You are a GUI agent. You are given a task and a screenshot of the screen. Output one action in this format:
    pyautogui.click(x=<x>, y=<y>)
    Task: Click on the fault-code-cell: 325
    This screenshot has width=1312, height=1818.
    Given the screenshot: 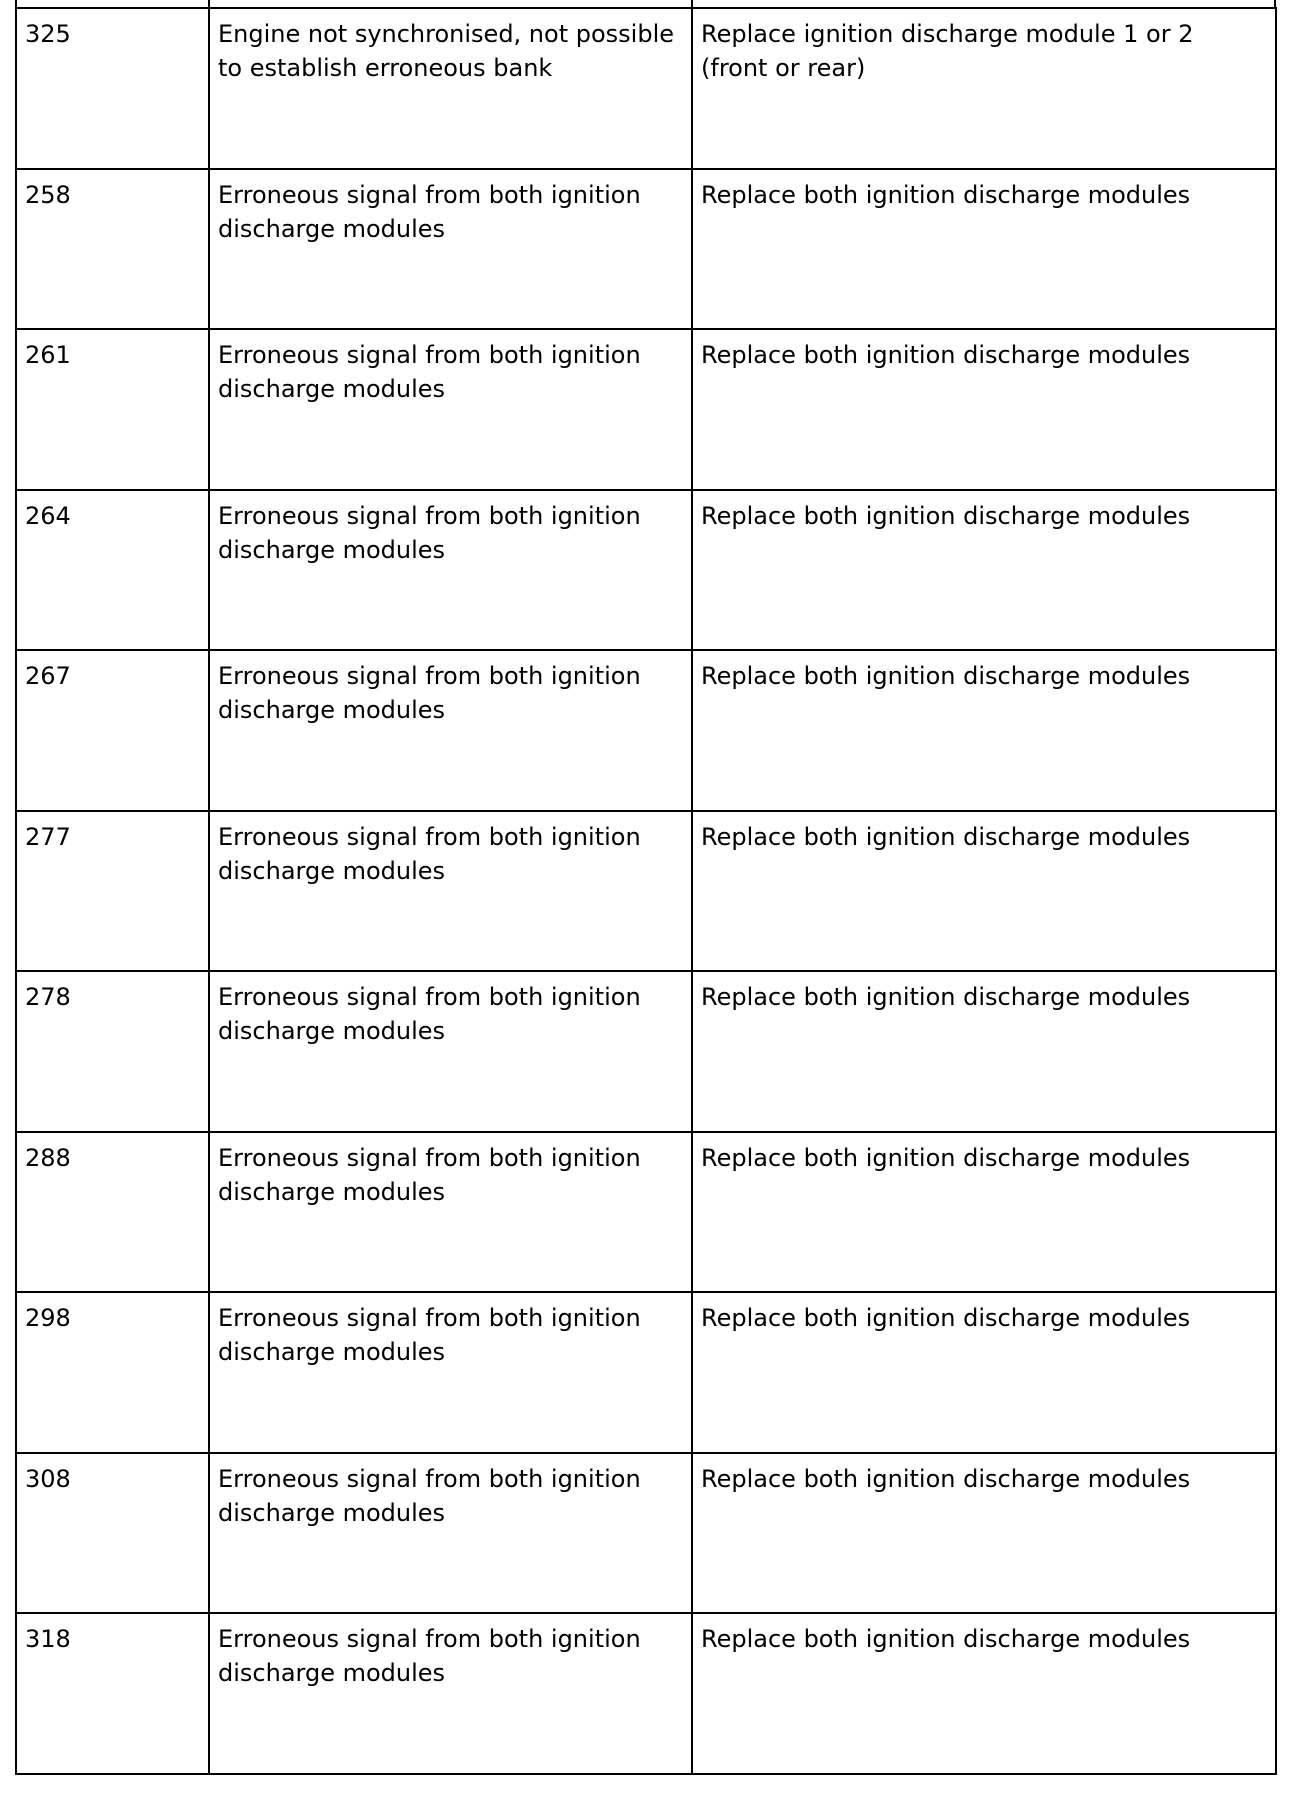 What is the action you would take?
    pyautogui.click(x=112, y=88)
    